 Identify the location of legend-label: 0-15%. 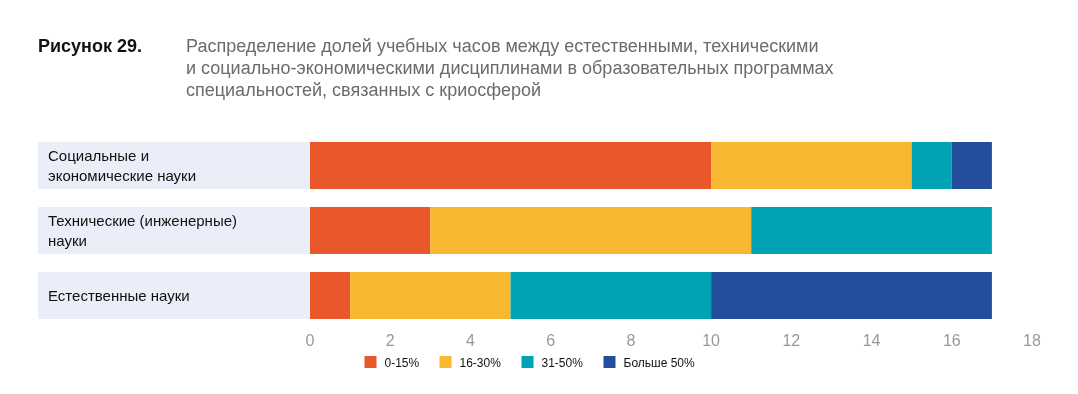
(402, 363).